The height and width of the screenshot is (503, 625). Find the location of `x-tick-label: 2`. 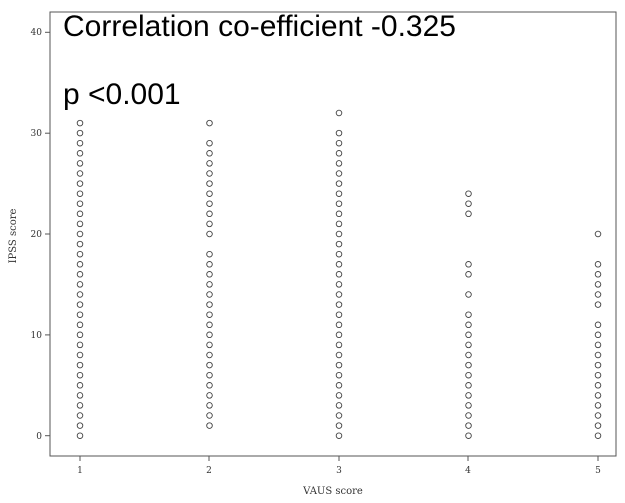

x-tick-label: 2 is located at coordinates (209, 471).